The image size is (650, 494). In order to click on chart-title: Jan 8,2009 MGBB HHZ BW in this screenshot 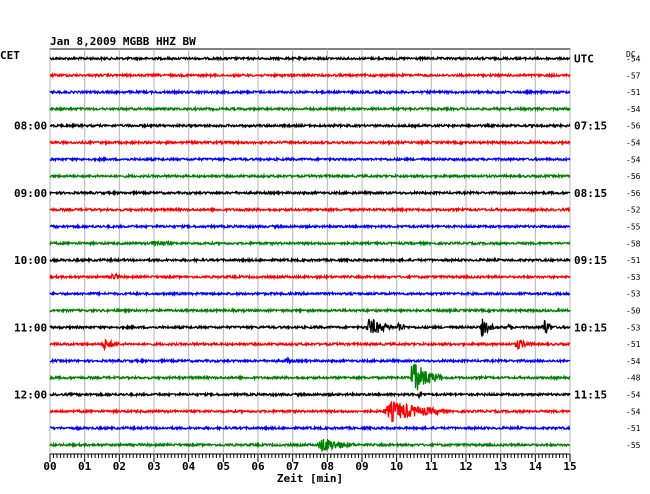, I will do `click(123, 41)`.